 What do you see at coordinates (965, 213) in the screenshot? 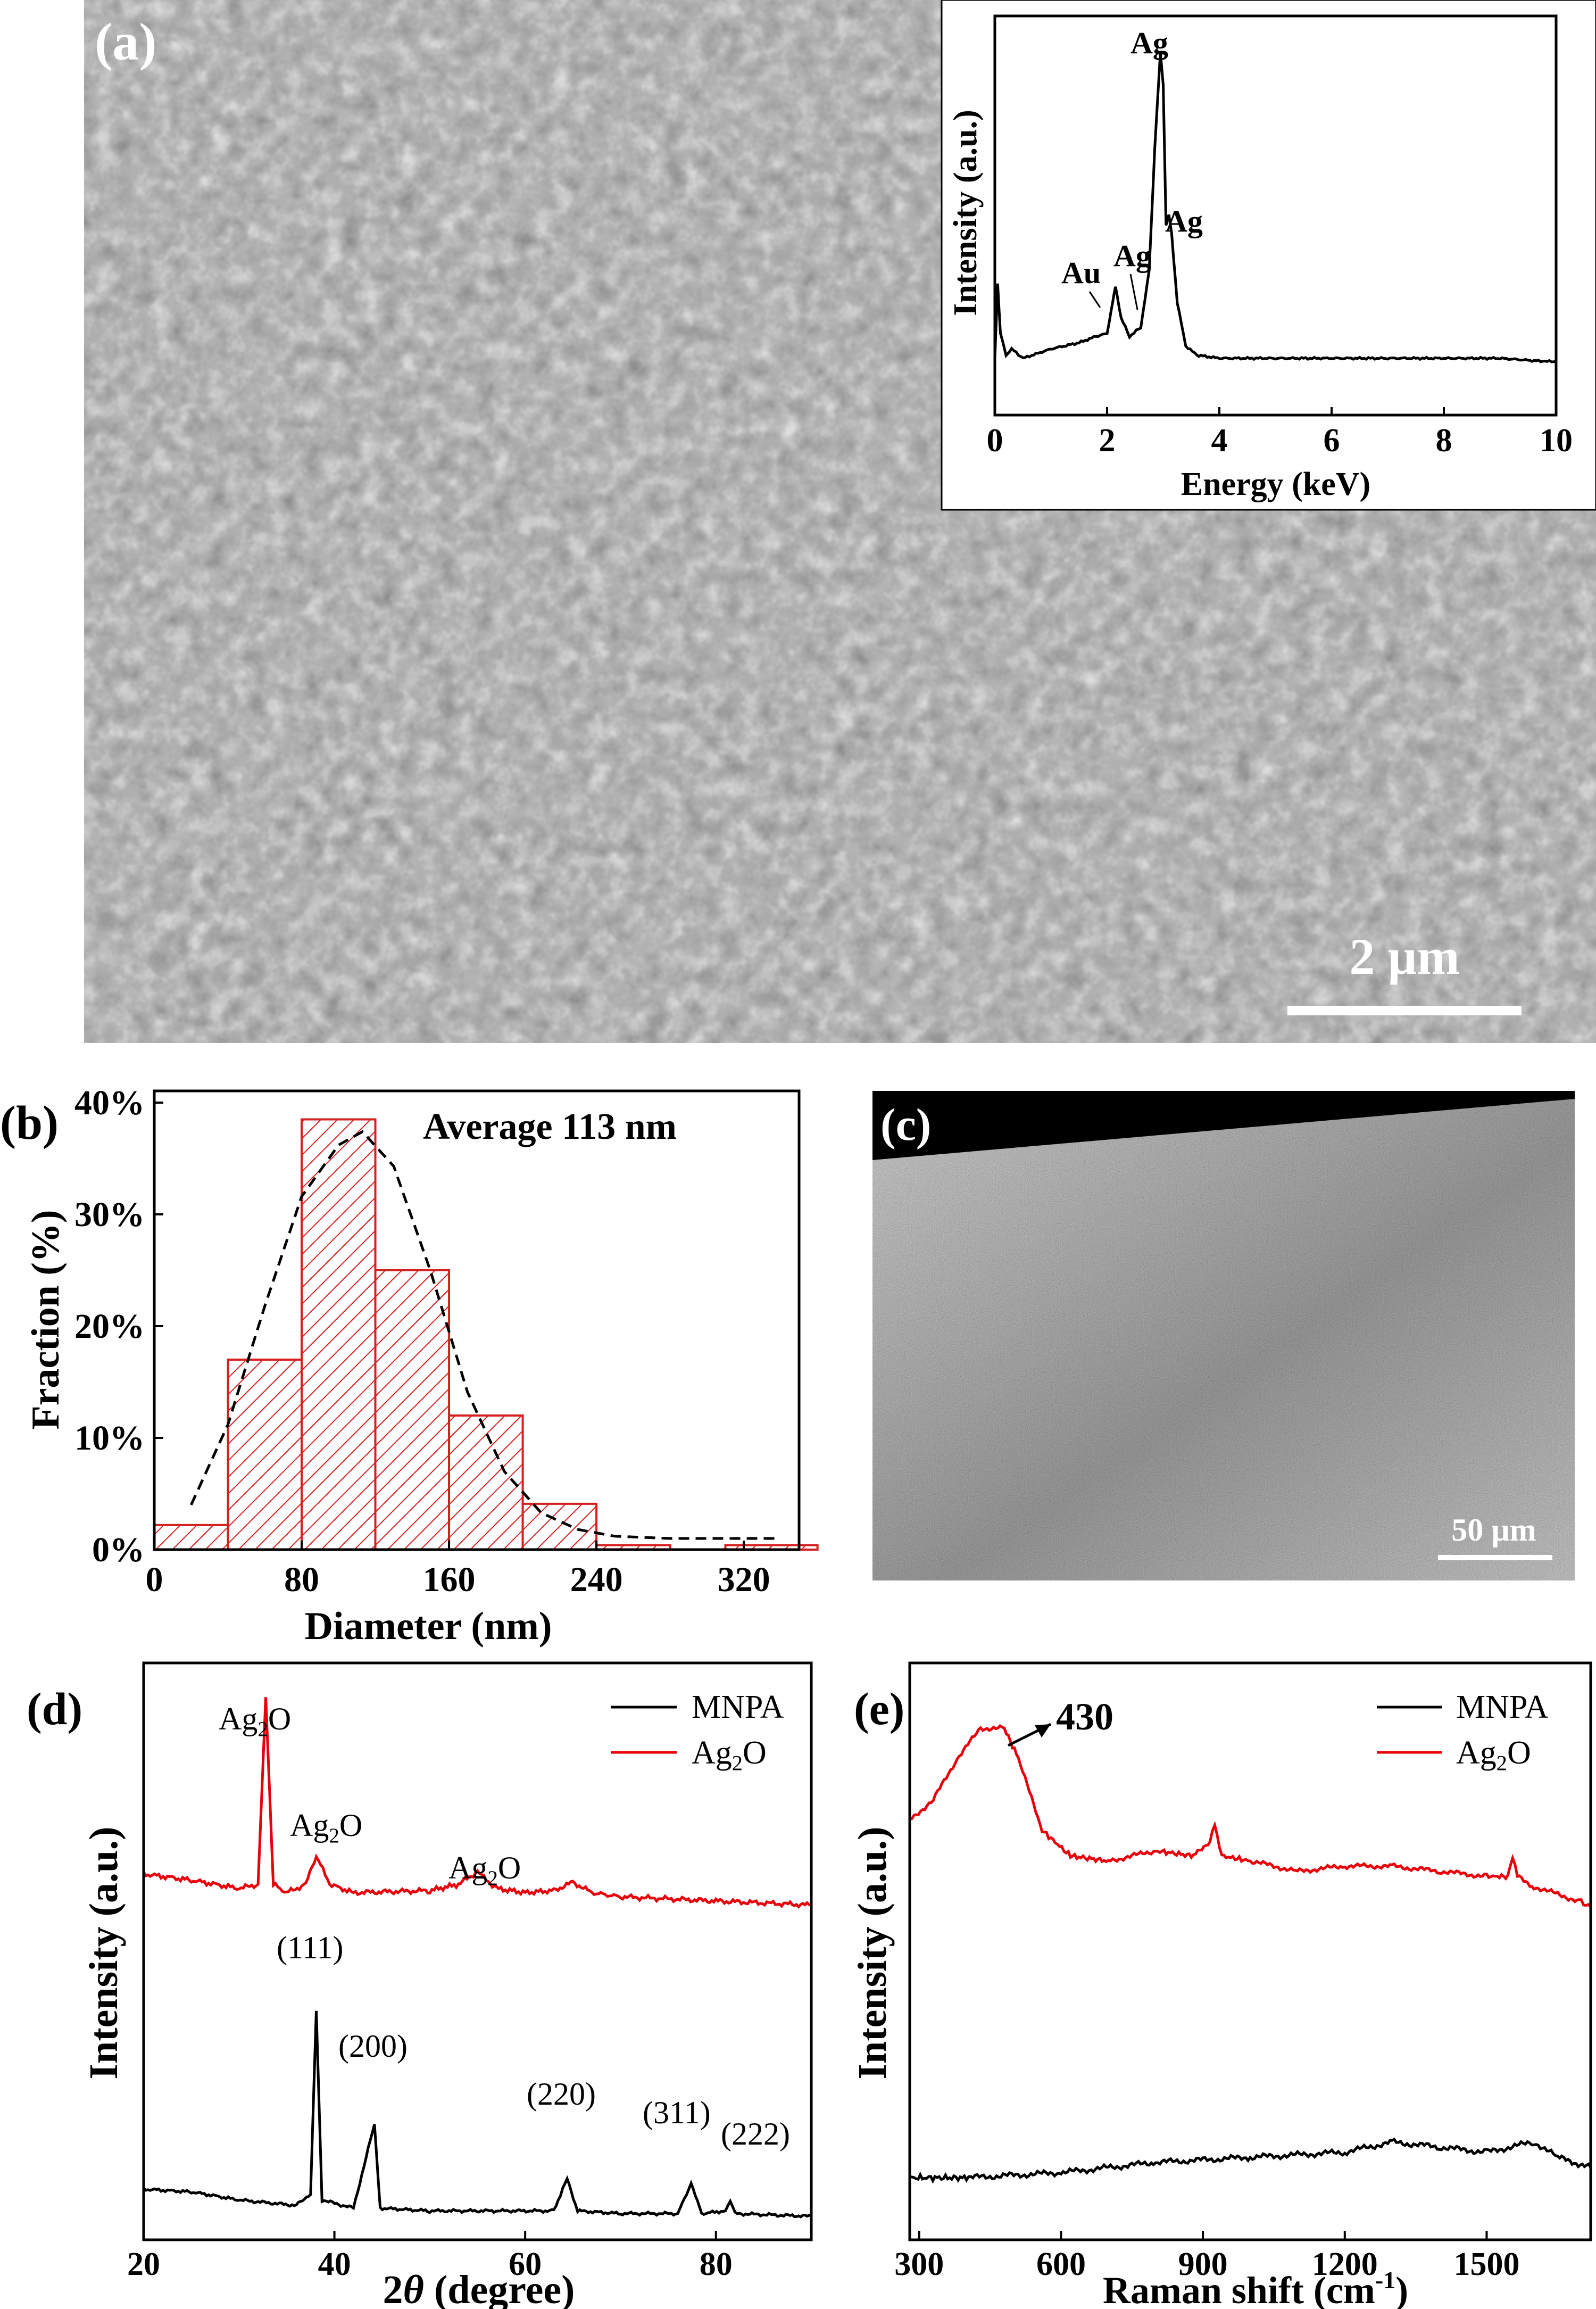
I see `eds-ylabel: Intensity (a.u.)` at bounding box center [965, 213].